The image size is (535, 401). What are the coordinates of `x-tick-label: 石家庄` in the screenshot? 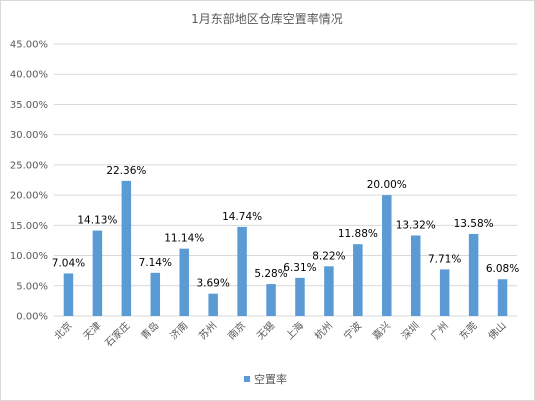 It's located at (117, 334).